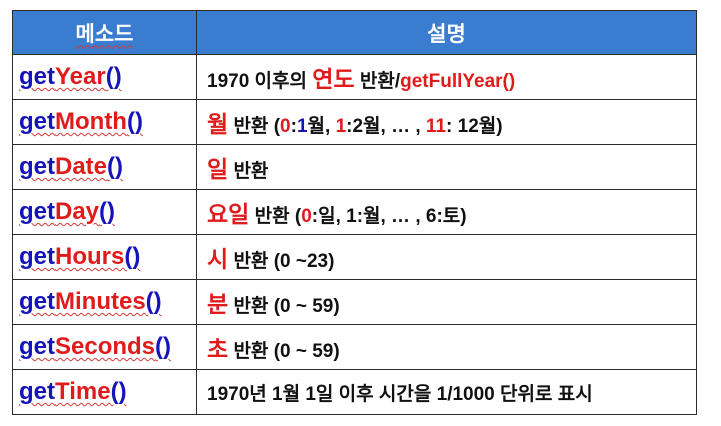  I want to click on method-cell: getMinutes(), so click(104, 302).